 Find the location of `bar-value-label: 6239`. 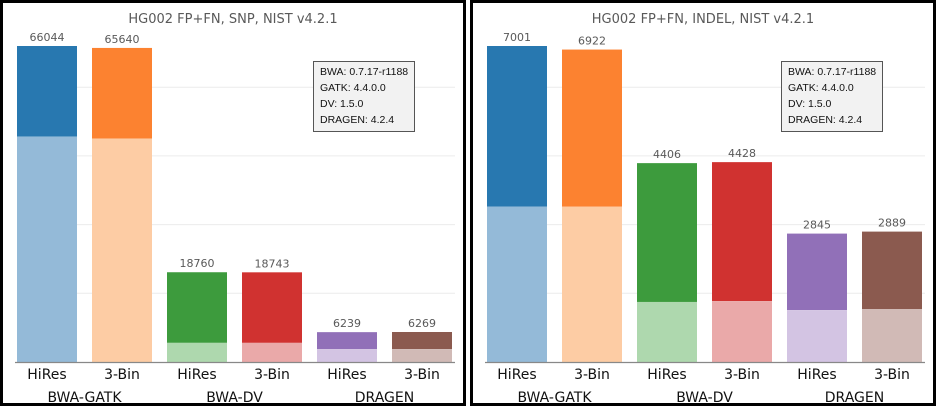

bar-value-label: 6239 is located at coordinates (347, 323).